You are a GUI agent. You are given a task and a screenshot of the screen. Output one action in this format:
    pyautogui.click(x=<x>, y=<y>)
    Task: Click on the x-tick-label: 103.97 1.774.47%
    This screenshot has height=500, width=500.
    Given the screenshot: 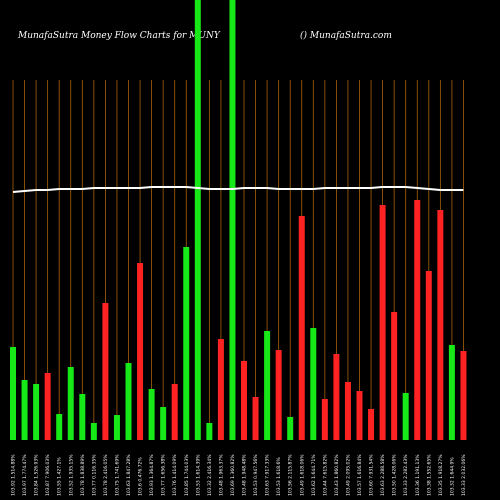 What is the action you would take?
    pyautogui.click(x=25, y=475)
    